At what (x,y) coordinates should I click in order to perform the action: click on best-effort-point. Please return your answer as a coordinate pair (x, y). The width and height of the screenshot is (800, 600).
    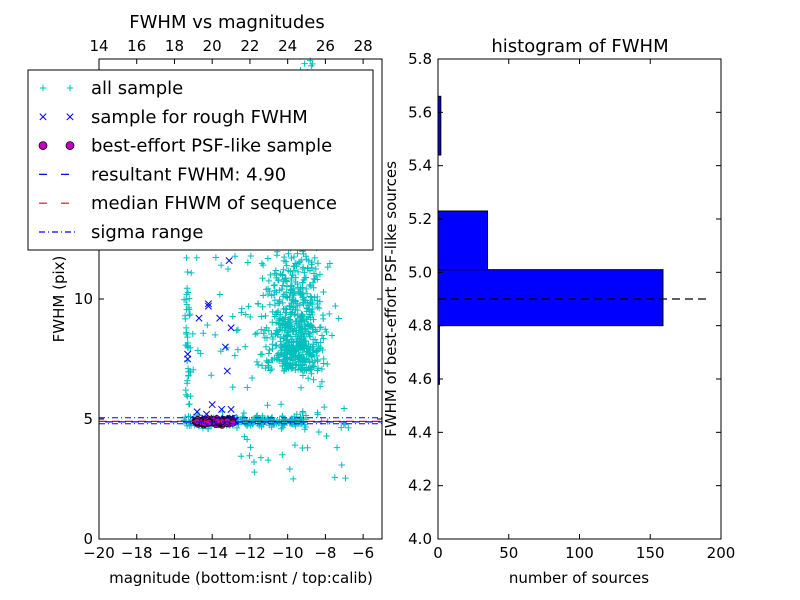
    Looking at the image, I should click on (209, 423).